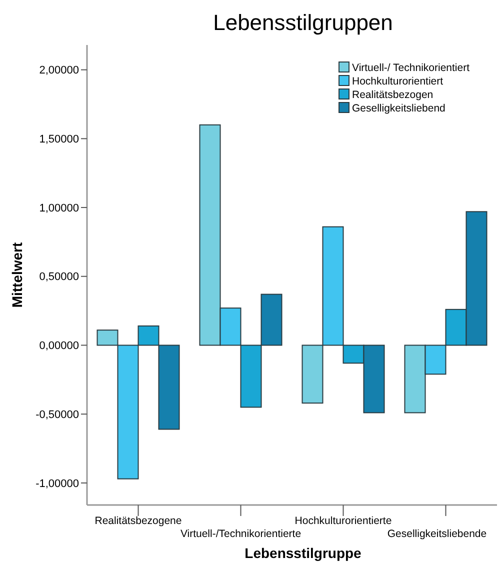 The width and height of the screenshot is (499, 566). Describe the element at coordinates (17, 275) in the screenshot. I see `y-axis-title: Mittelwert` at that location.